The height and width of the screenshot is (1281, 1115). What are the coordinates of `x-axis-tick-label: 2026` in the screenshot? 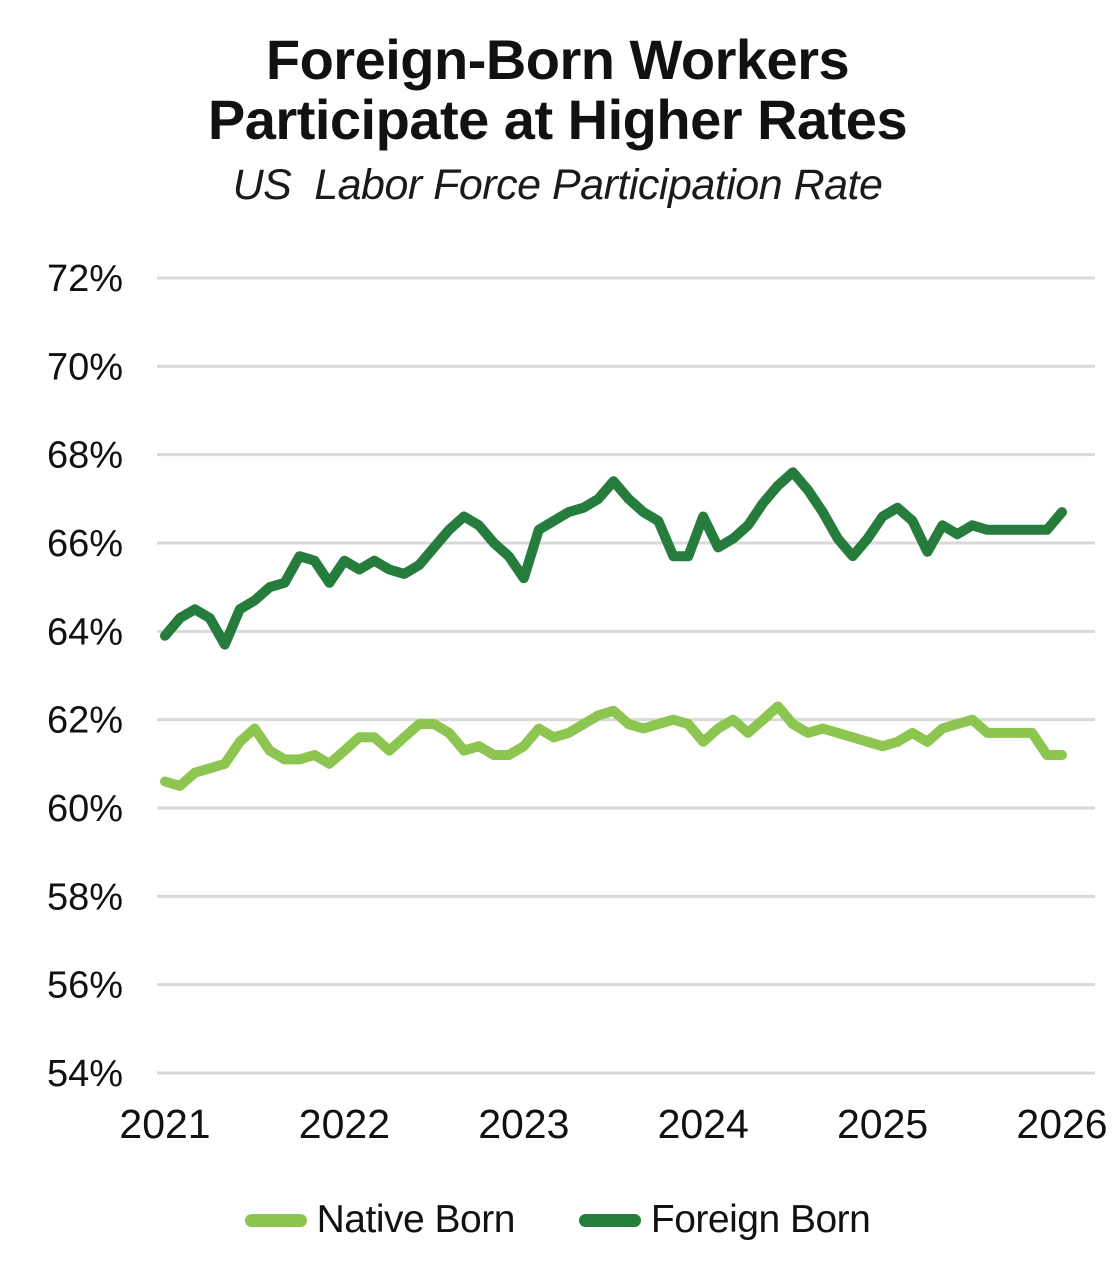 It's located at (1061, 1124).